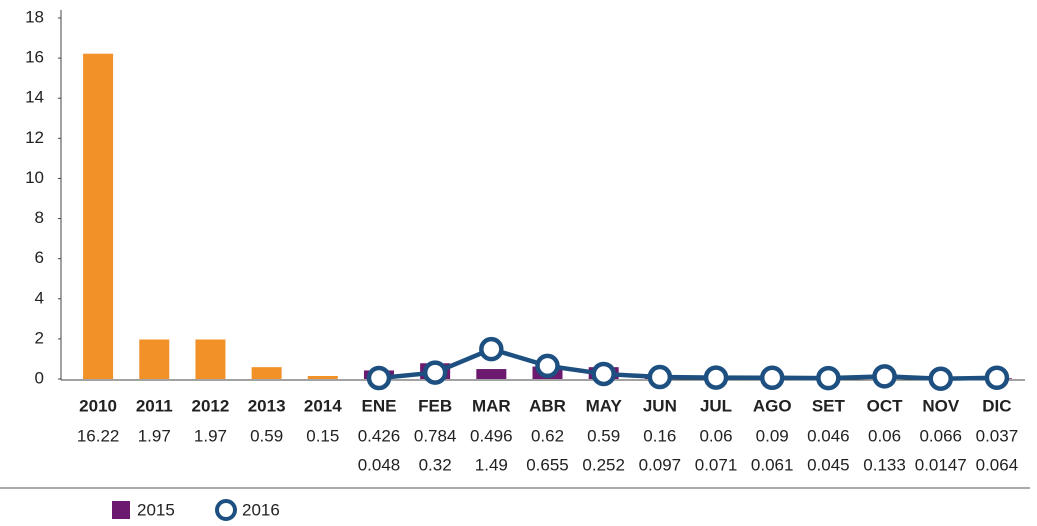 The width and height of the screenshot is (1037, 526). Describe the element at coordinates (716, 405) in the screenshot. I see `x-tick-label: JUL` at that location.